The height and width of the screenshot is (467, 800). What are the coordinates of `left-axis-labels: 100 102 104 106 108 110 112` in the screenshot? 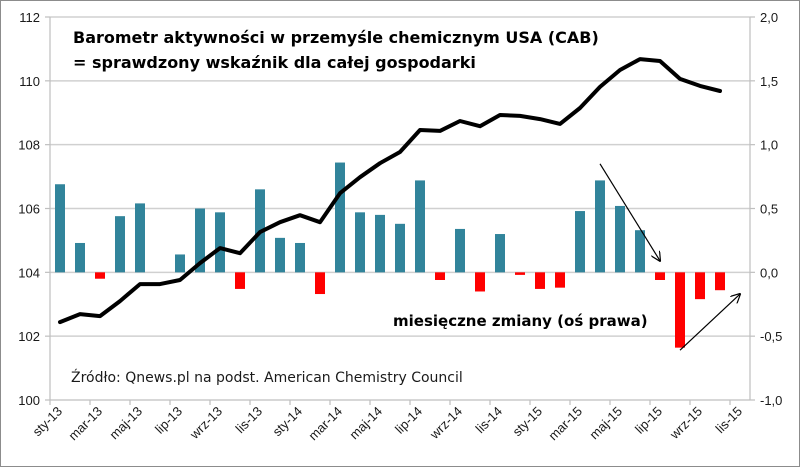 It's located at (29, 209).